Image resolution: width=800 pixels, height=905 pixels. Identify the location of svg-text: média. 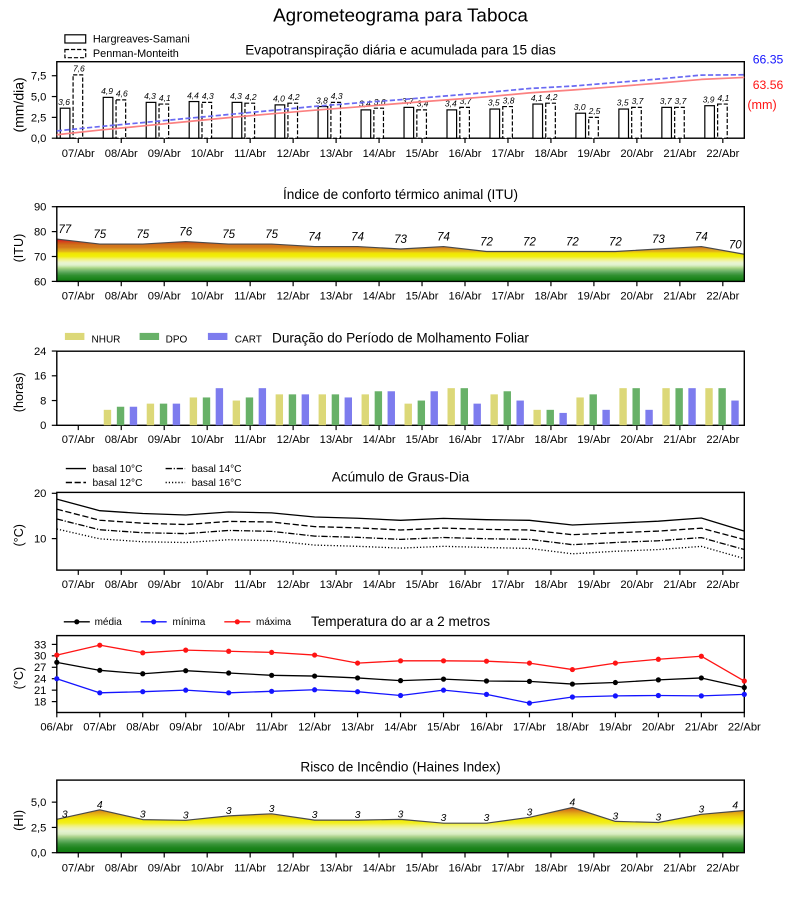
(109, 622).